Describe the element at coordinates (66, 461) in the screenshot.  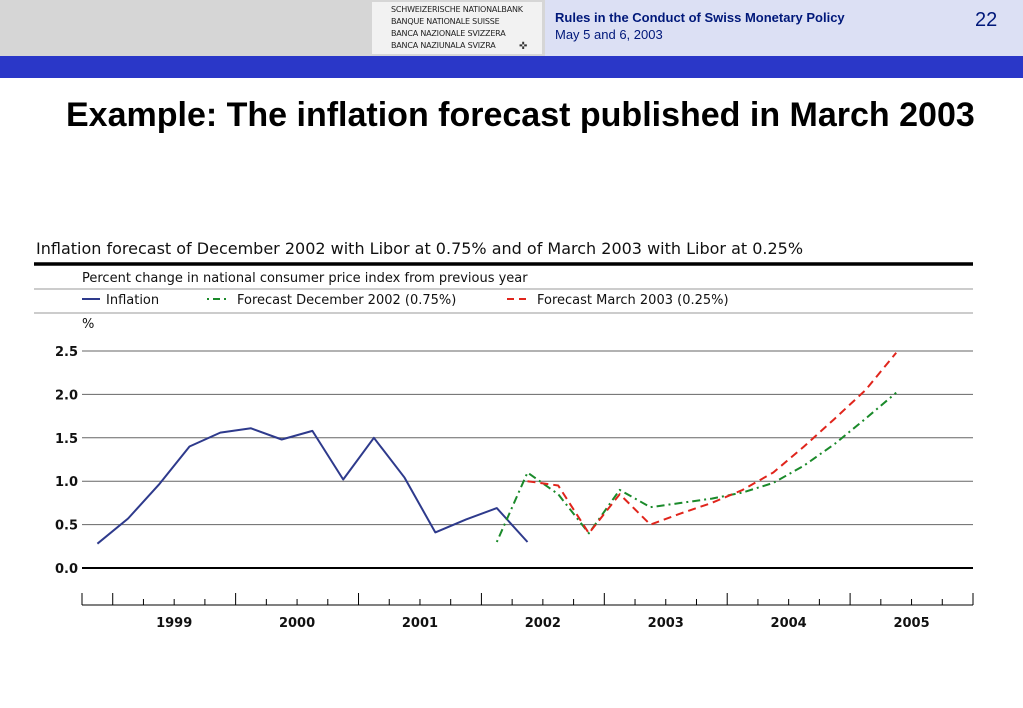
I see `y-axis-ticks: 0.0 0.5 1.0 1.5 2.0 2.5` at that location.